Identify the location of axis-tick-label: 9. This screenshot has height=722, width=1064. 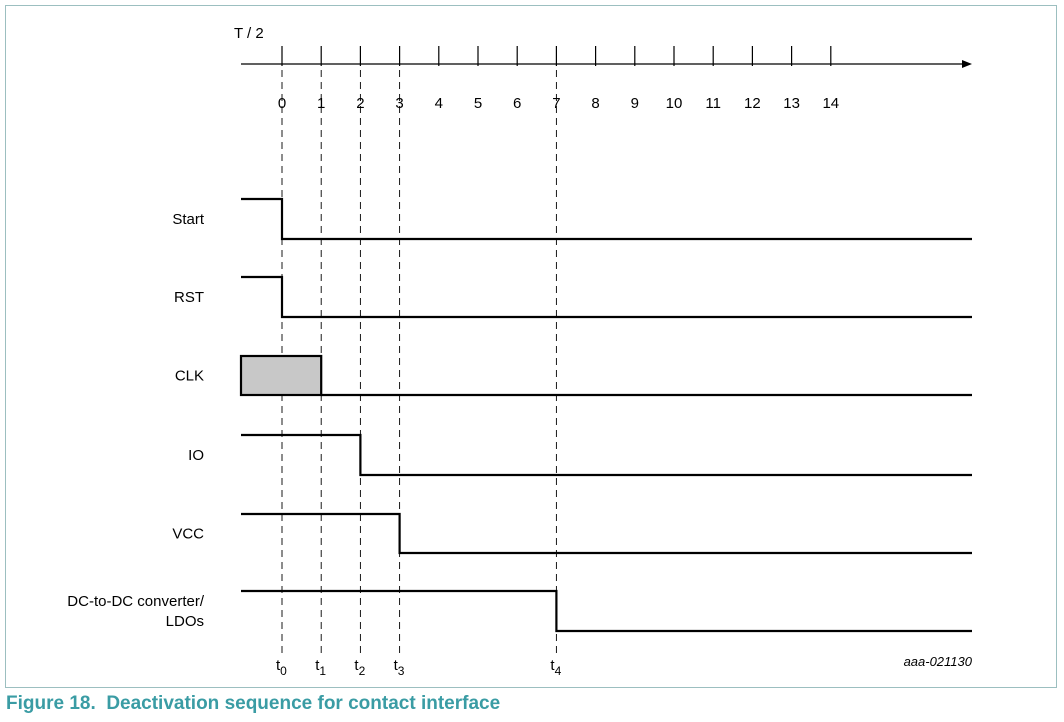
(635, 103).